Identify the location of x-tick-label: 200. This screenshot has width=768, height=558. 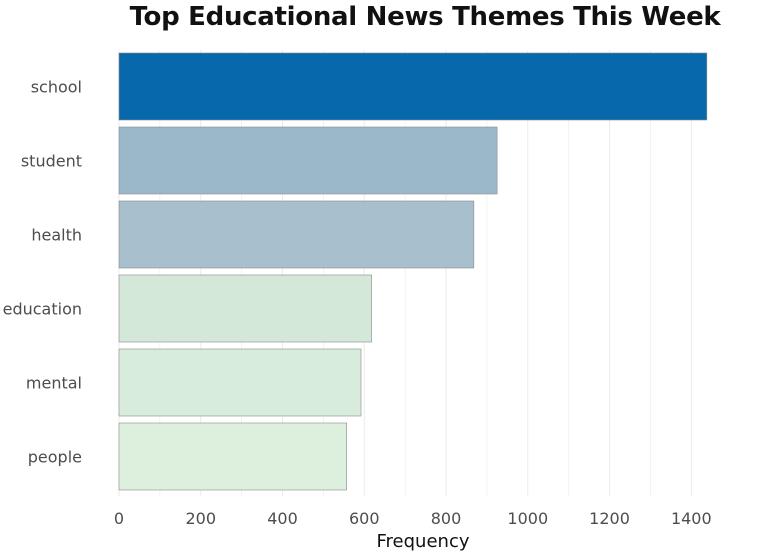
(200, 518).